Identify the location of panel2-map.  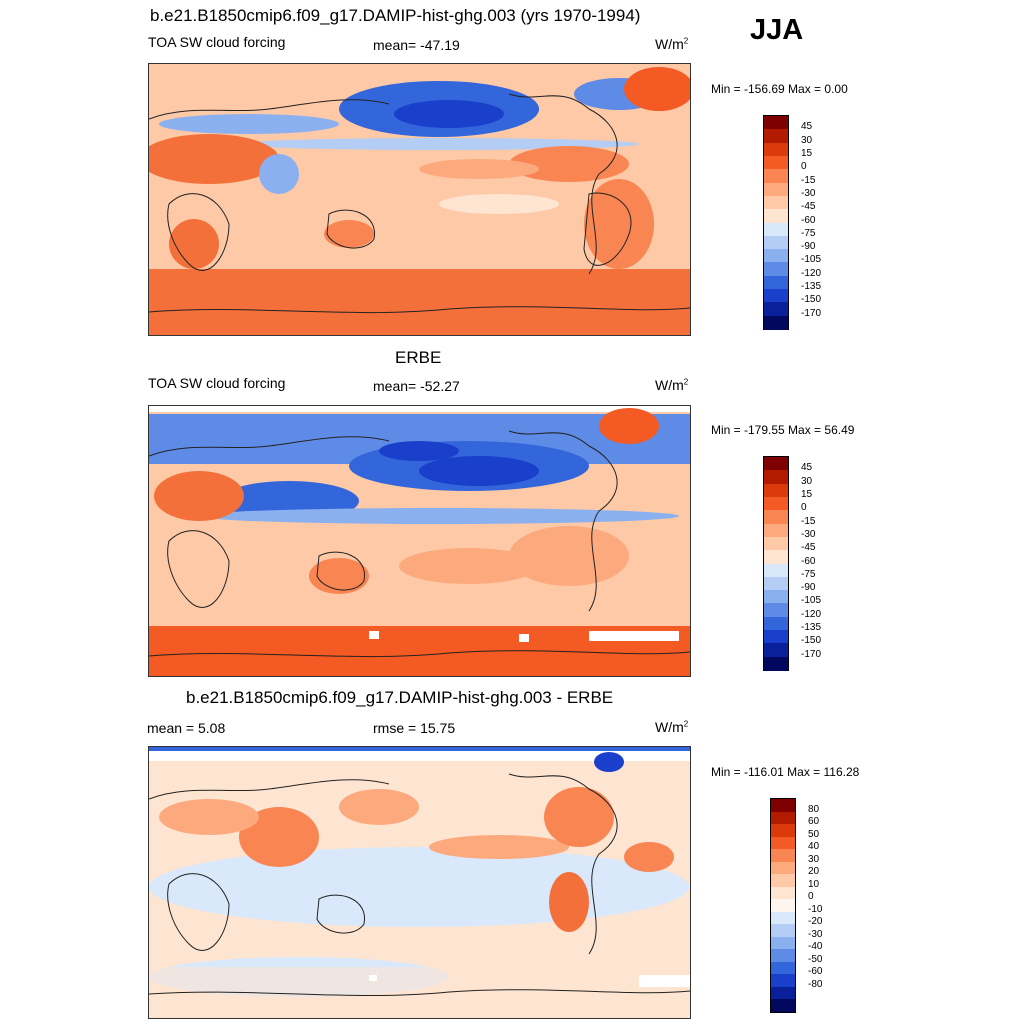
(419, 541).